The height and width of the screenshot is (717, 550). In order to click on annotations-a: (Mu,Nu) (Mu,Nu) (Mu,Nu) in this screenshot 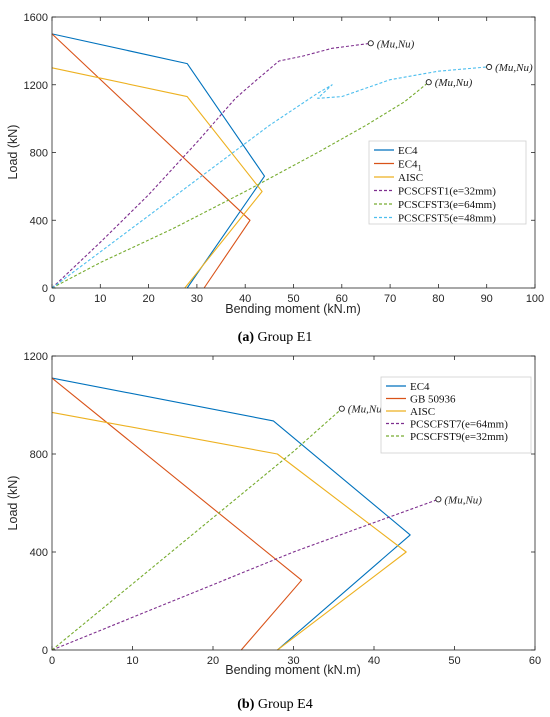, I will do `click(450, 63)`.